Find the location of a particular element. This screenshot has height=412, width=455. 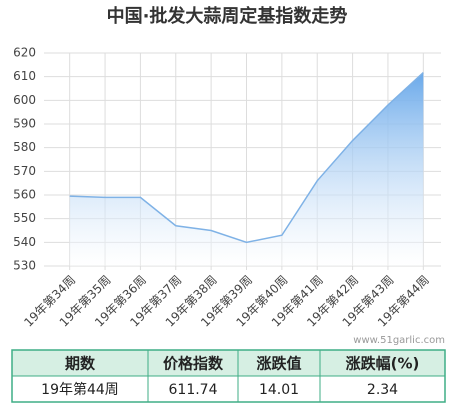

y-tick-label: 600 is located at coordinates (24, 100).